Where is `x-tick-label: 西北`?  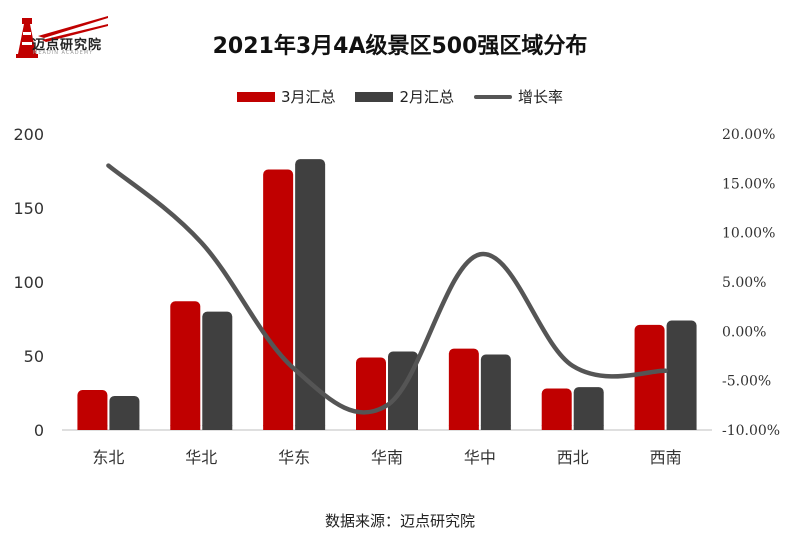 x-tick-label: 西北 is located at coordinates (573, 457).